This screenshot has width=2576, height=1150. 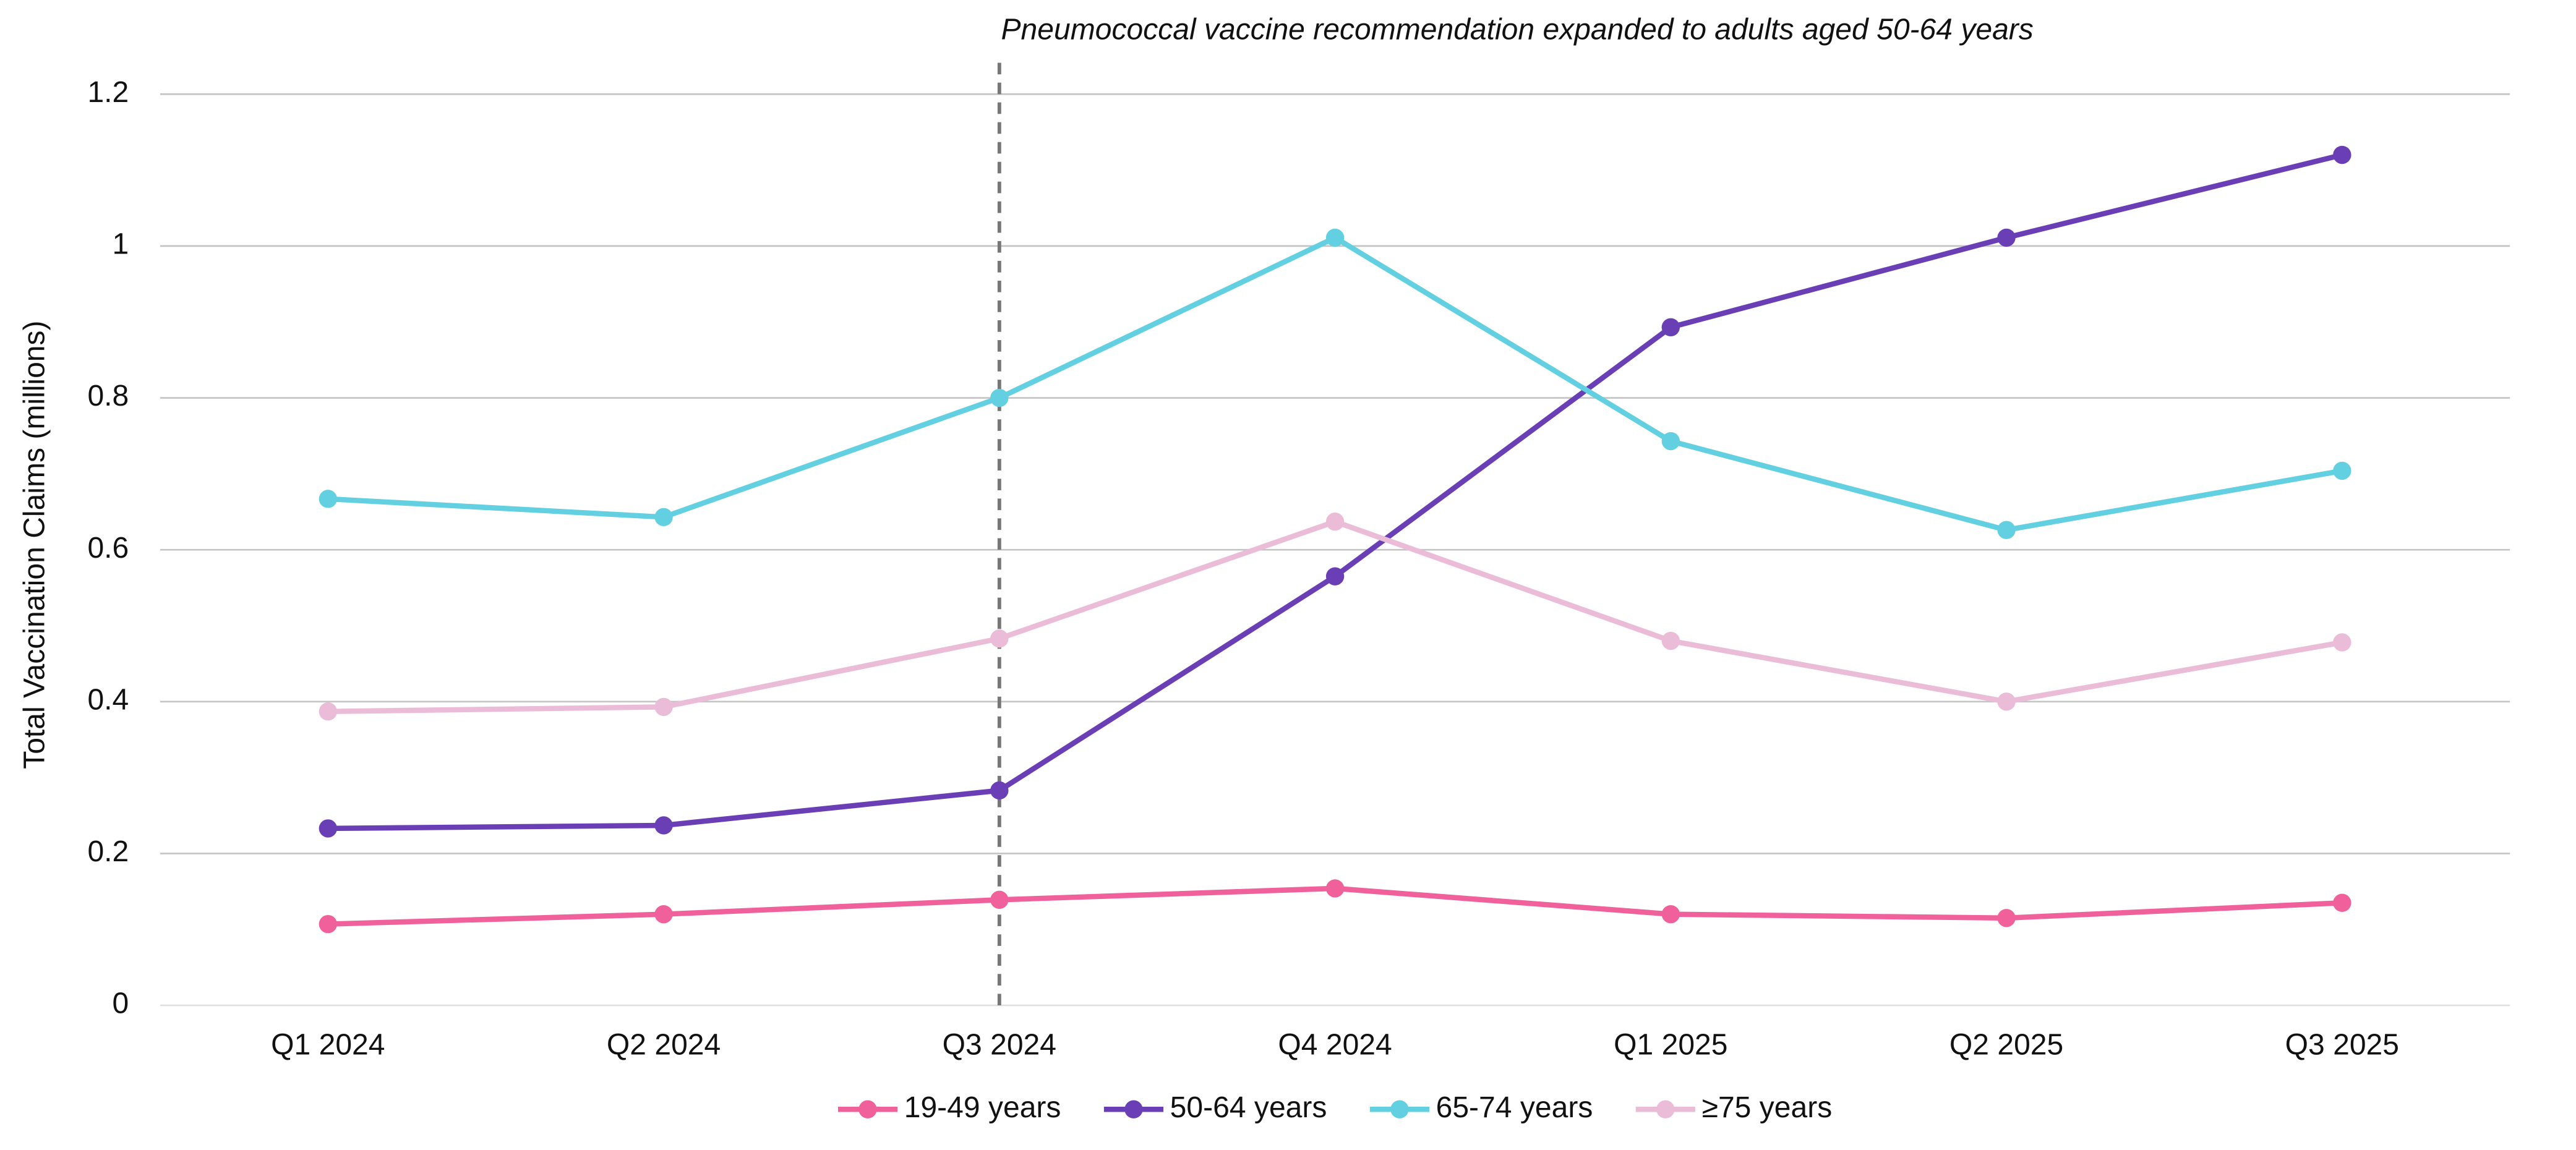 I want to click on y-tick-label: 0.8, so click(x=108, y=396).